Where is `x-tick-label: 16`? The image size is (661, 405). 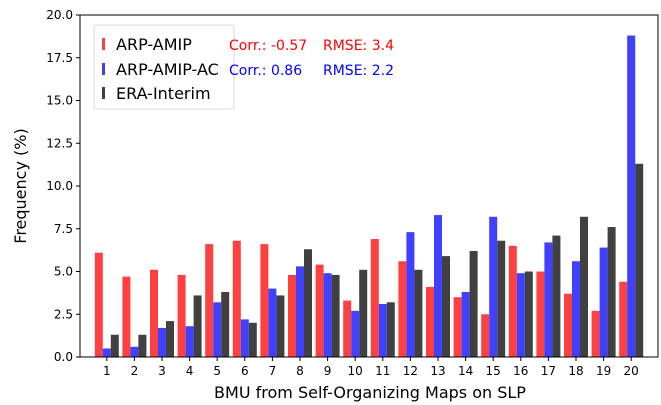 x-tick-label: 16 is located at coordinates (520, 371).